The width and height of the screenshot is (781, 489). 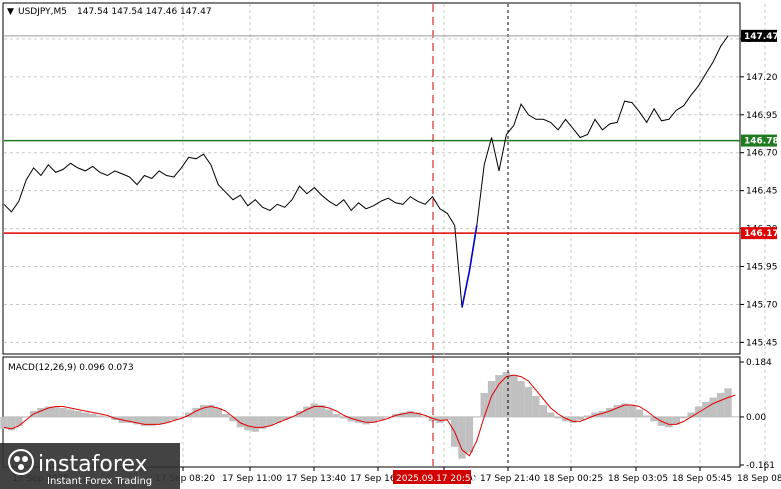 What do you see at coordinates (761, 234) in the screenshot?
I see `price-tag-label: 146.17` at bounding box center [761, 234].